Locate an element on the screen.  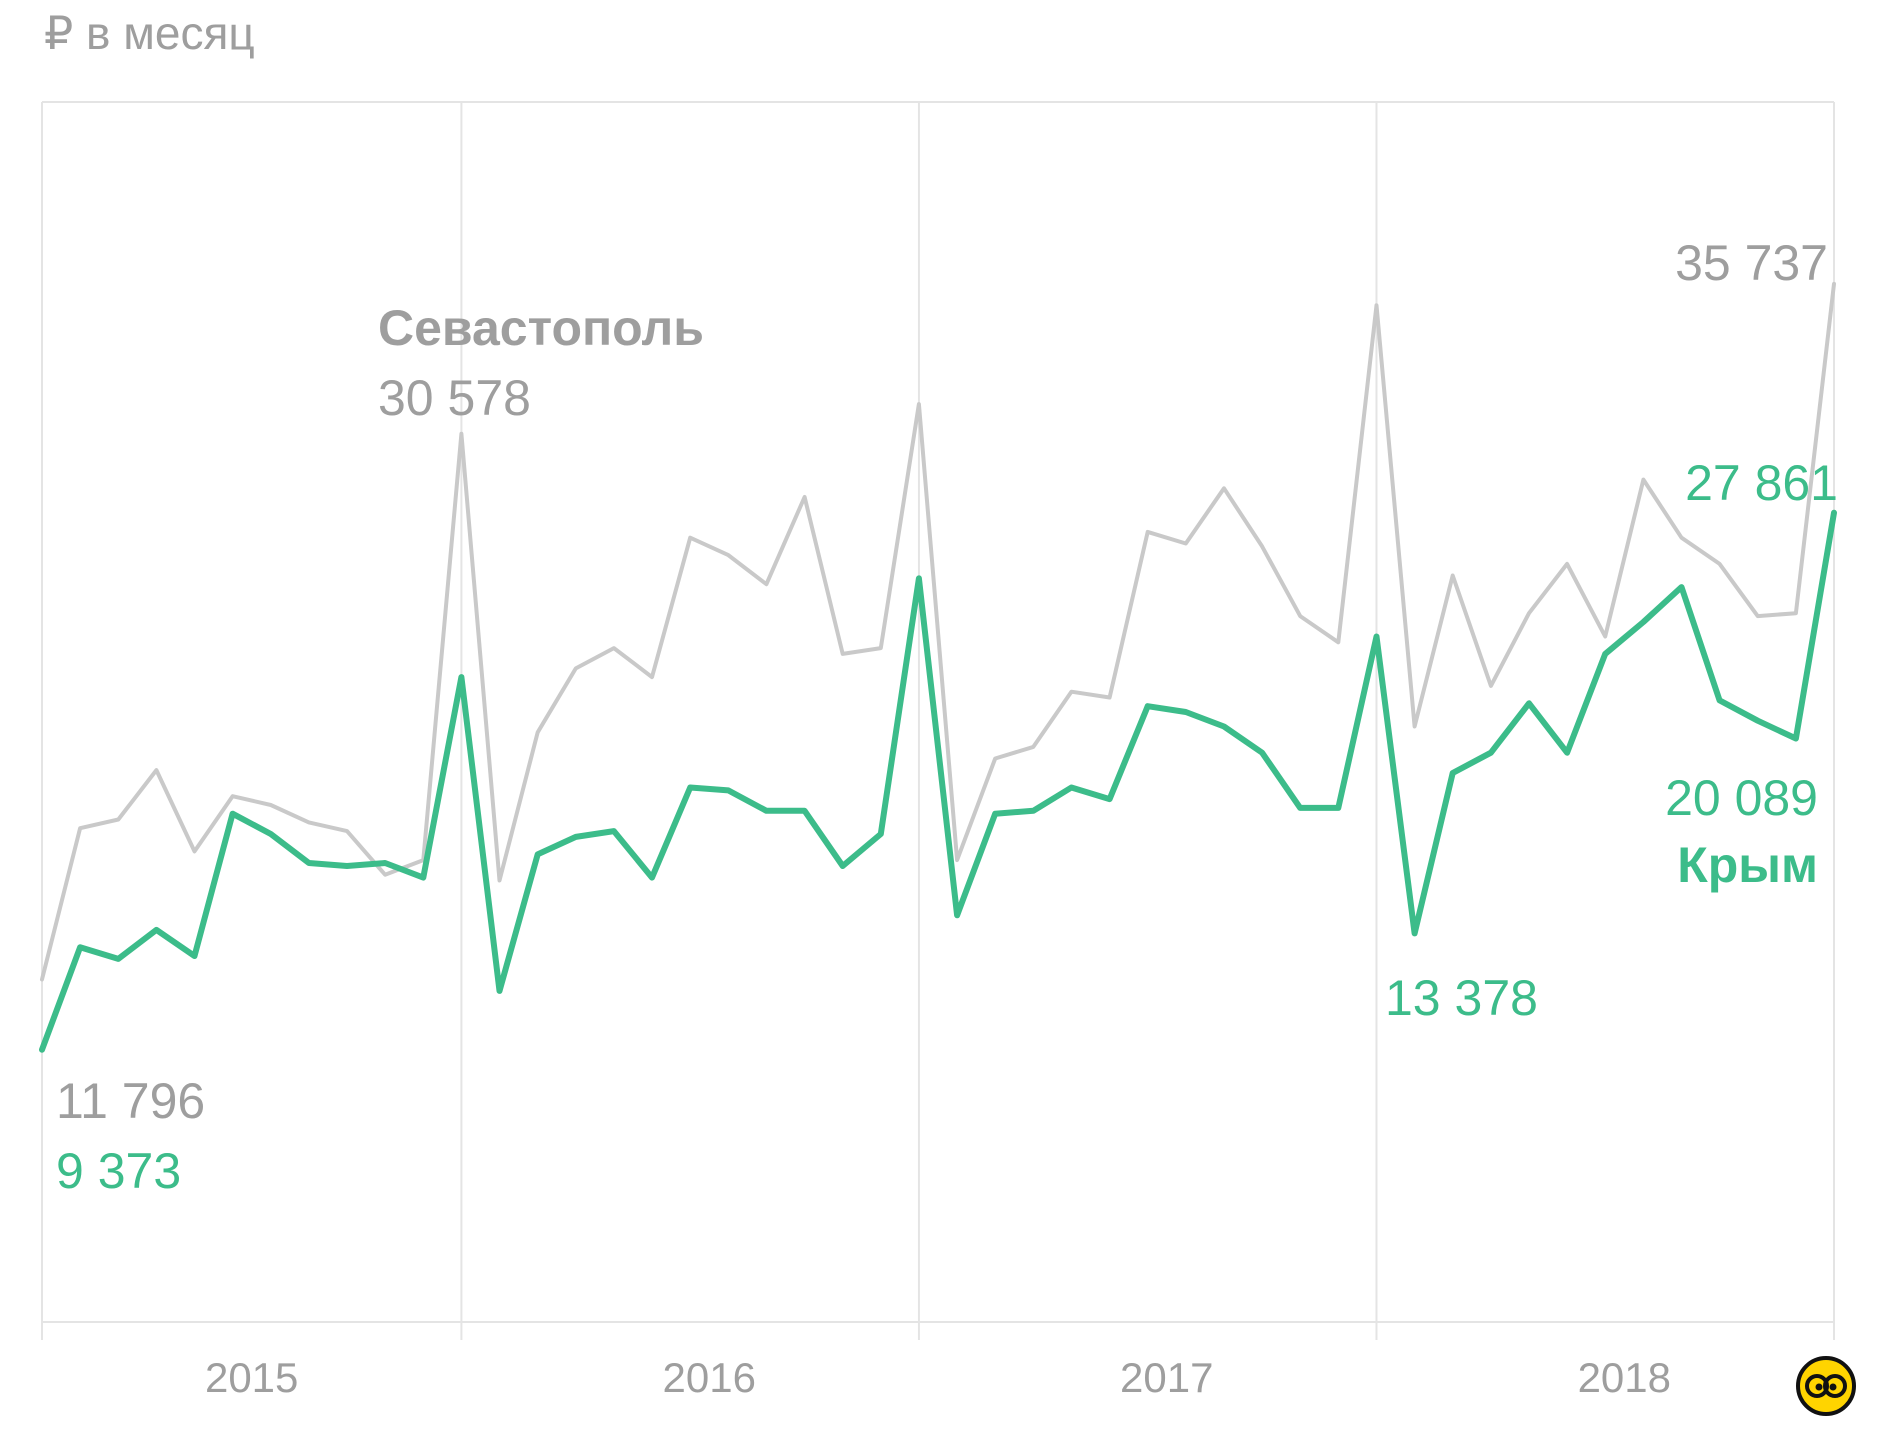
crimea-last-value: 27 861 is located at coordinates (1761, 483).